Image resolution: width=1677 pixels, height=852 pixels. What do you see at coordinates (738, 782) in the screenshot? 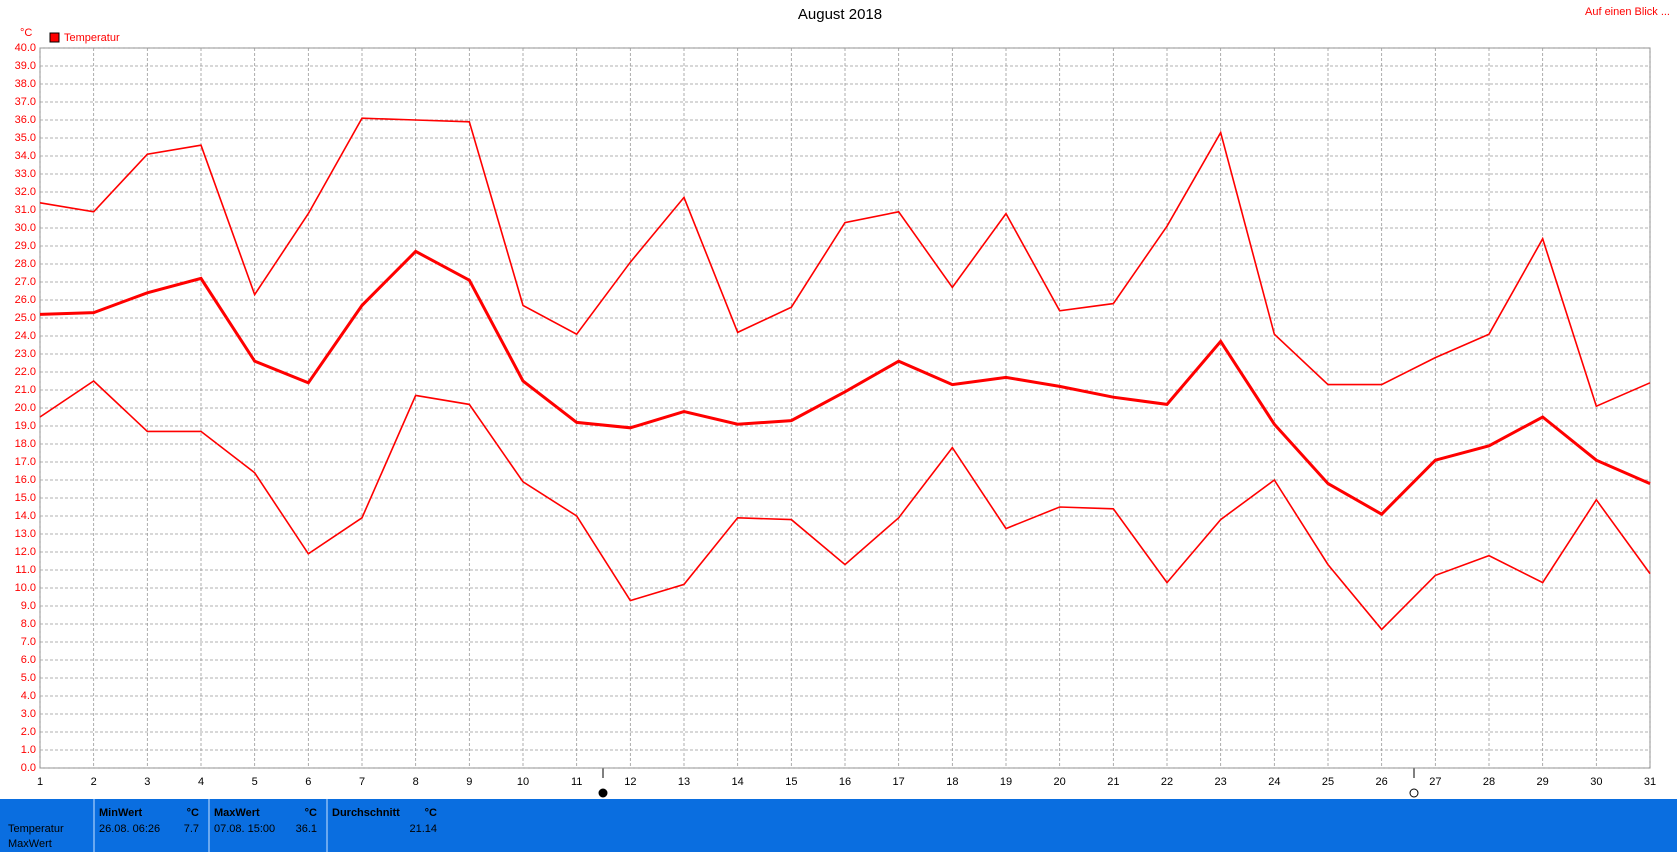
I see `x-tick-label: 14` at bounding box center [738, 782].